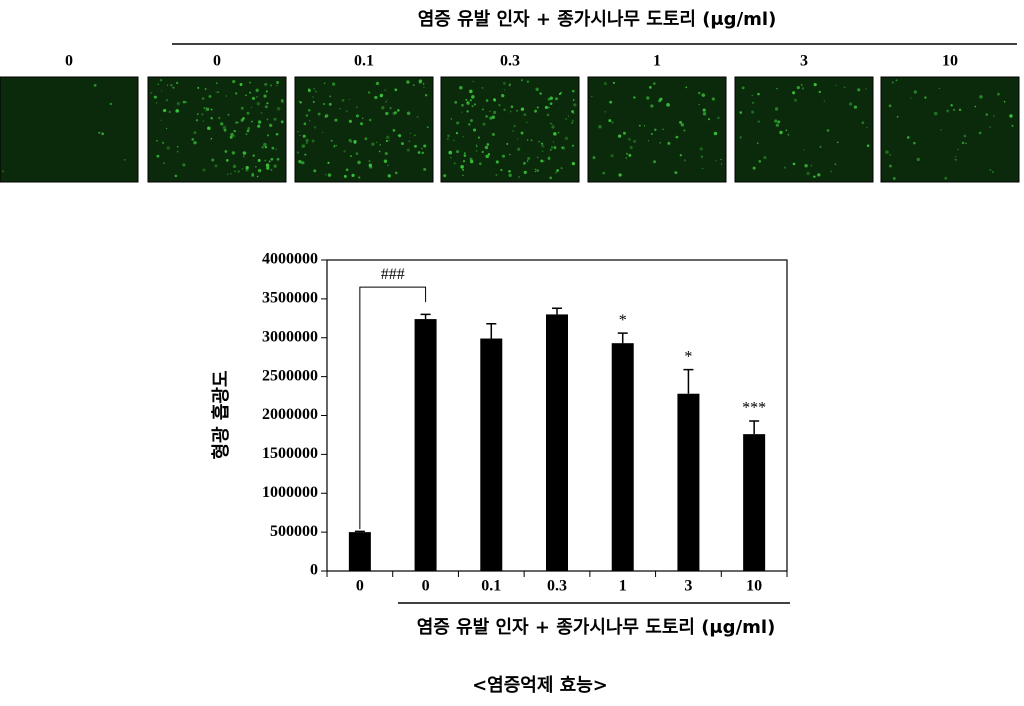 The image size is (1024, 706). What do you see at coordinates (557, 442) in the screenshot?
I see `bar` at bounding box center [557, 442].